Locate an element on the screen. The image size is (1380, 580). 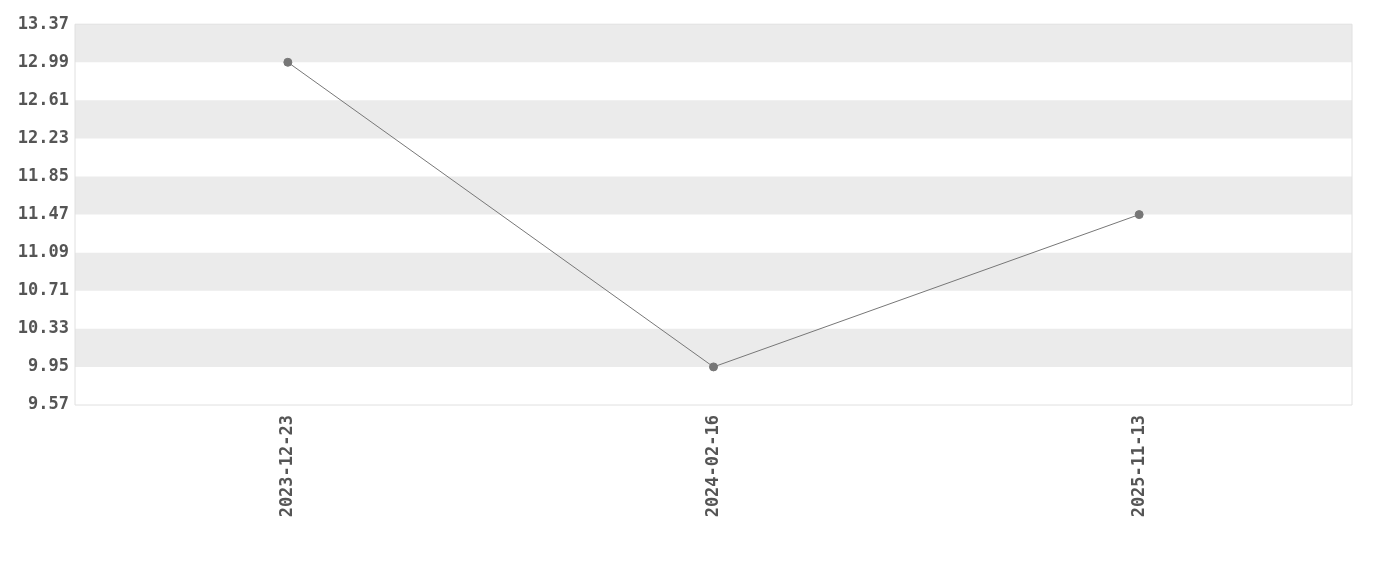
y-tick-label: 12.23 is located at coordinates (43, 136).